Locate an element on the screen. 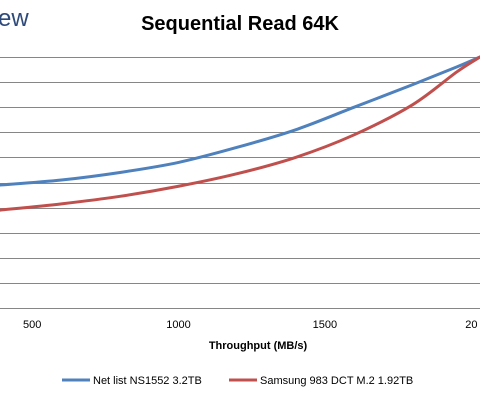  chart-title: Sequential Read 64K is located at coordinates (240, 24).